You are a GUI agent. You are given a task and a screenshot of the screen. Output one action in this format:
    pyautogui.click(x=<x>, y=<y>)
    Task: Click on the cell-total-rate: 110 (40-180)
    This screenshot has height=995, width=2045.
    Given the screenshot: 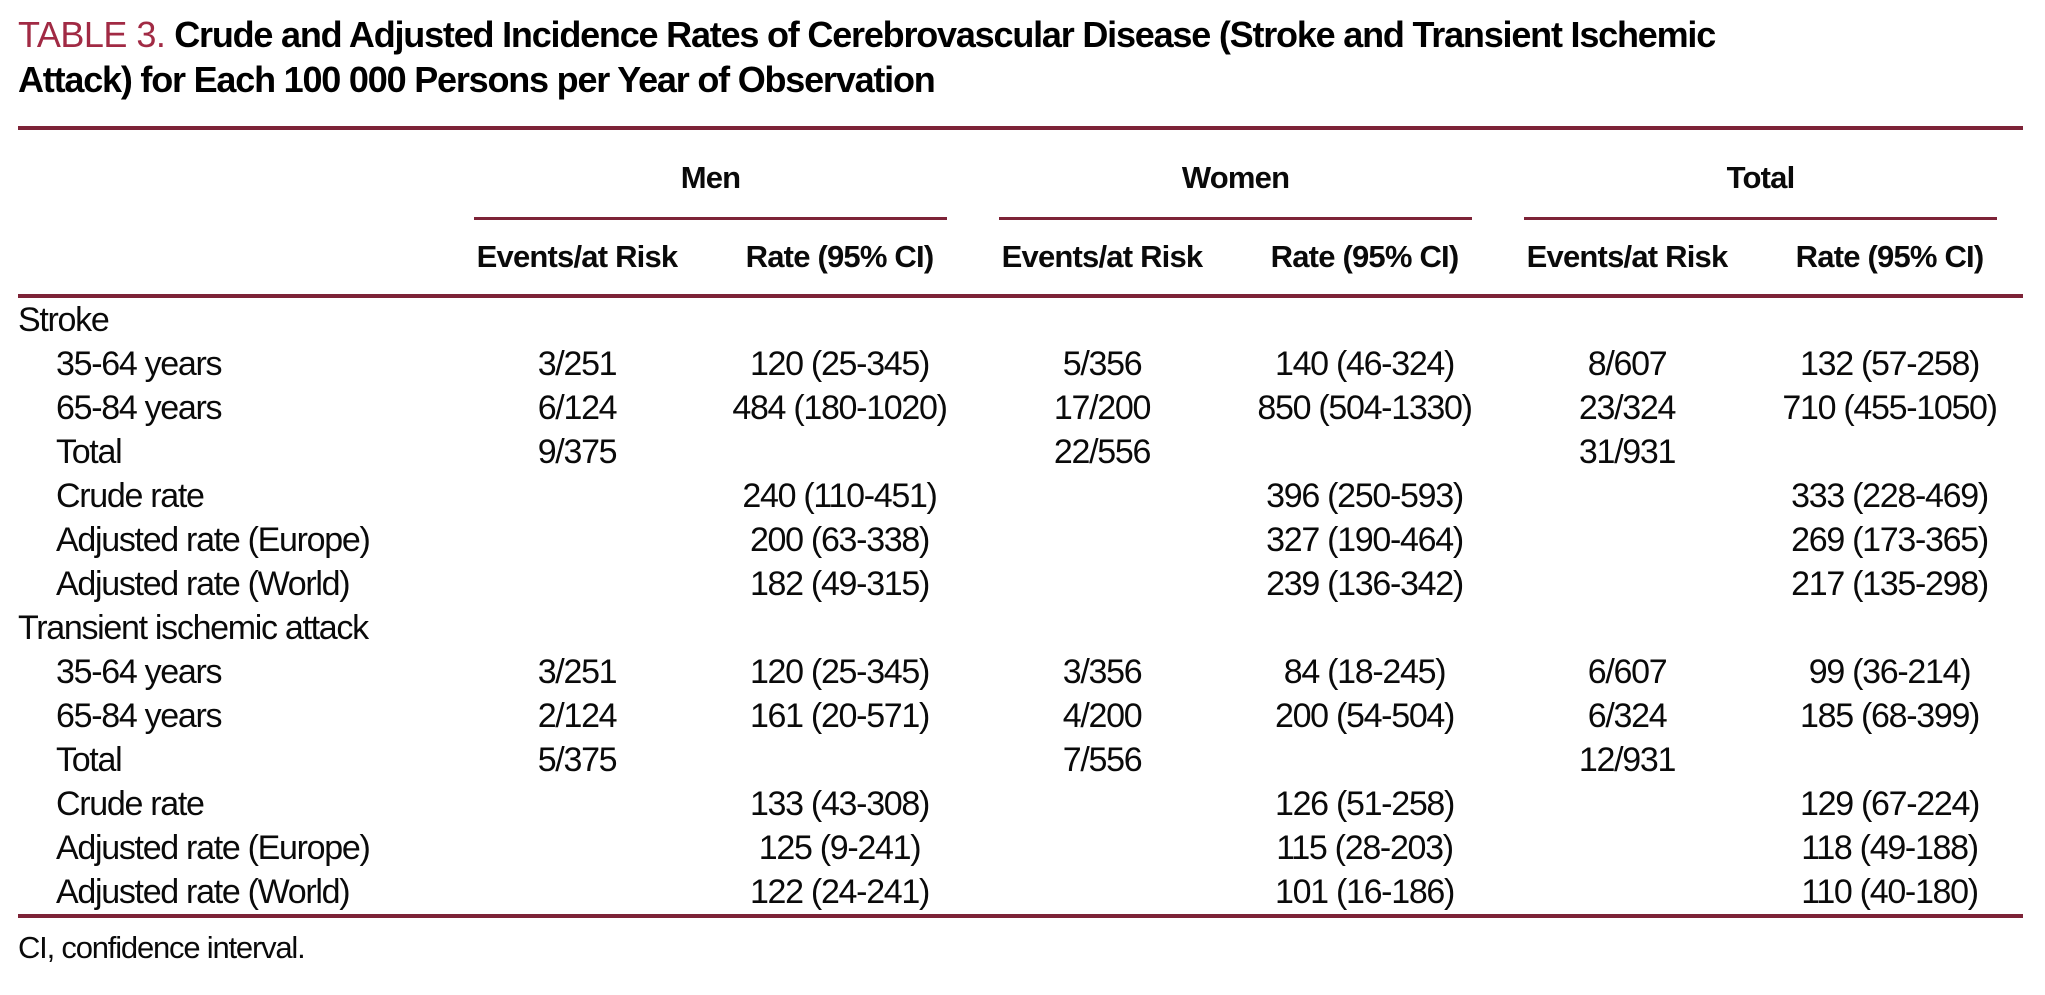 What is the action you would take?
    pyautogui.click(x=1890, y=894)
    